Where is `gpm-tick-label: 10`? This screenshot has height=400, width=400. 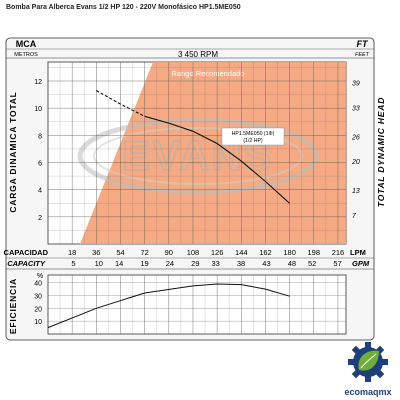
gpm-tick-label: 10 is located at coordinates (99, 263).